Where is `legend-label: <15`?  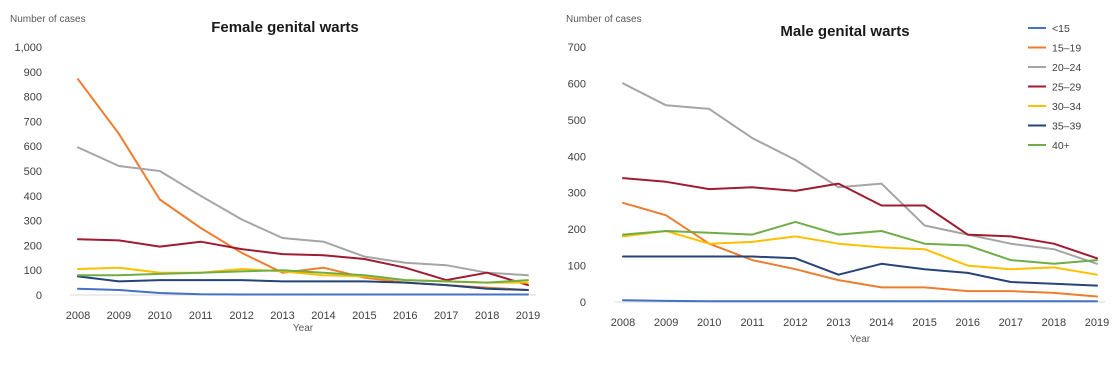
legend-label: <15 is located at coordinates (1061, 29).